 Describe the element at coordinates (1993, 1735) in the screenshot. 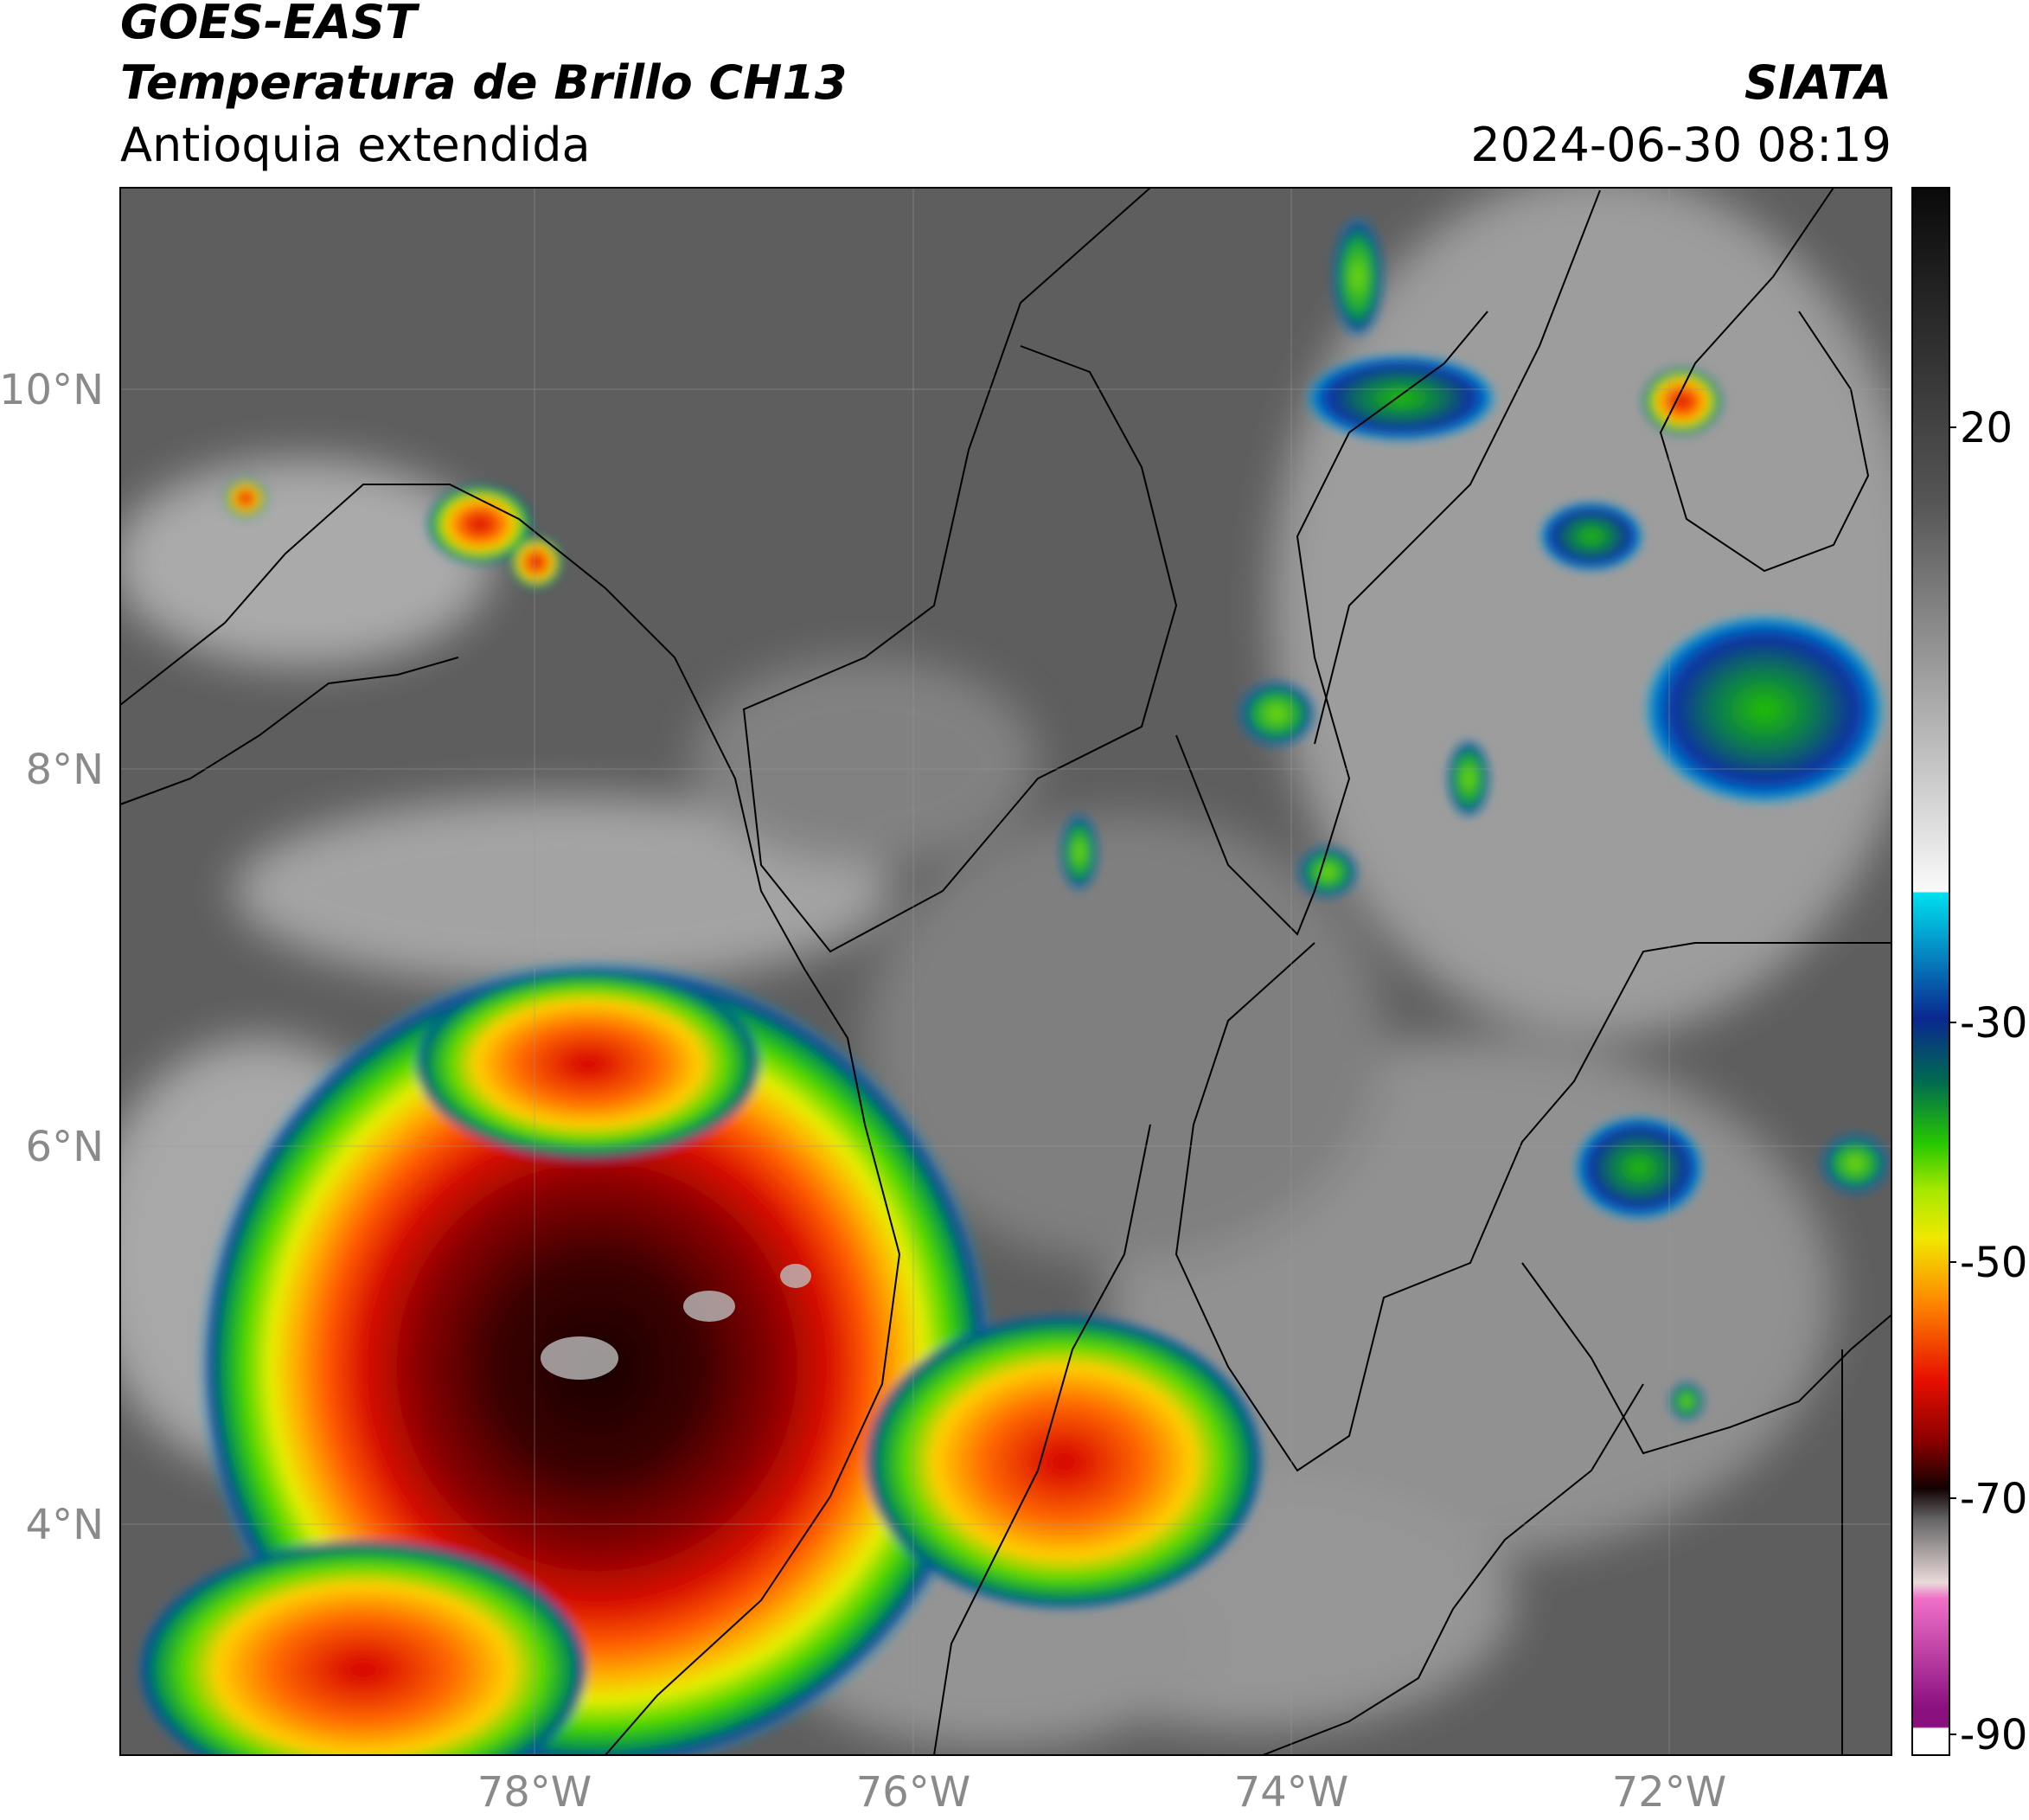

I see `colorbar-label: -90` at that location.